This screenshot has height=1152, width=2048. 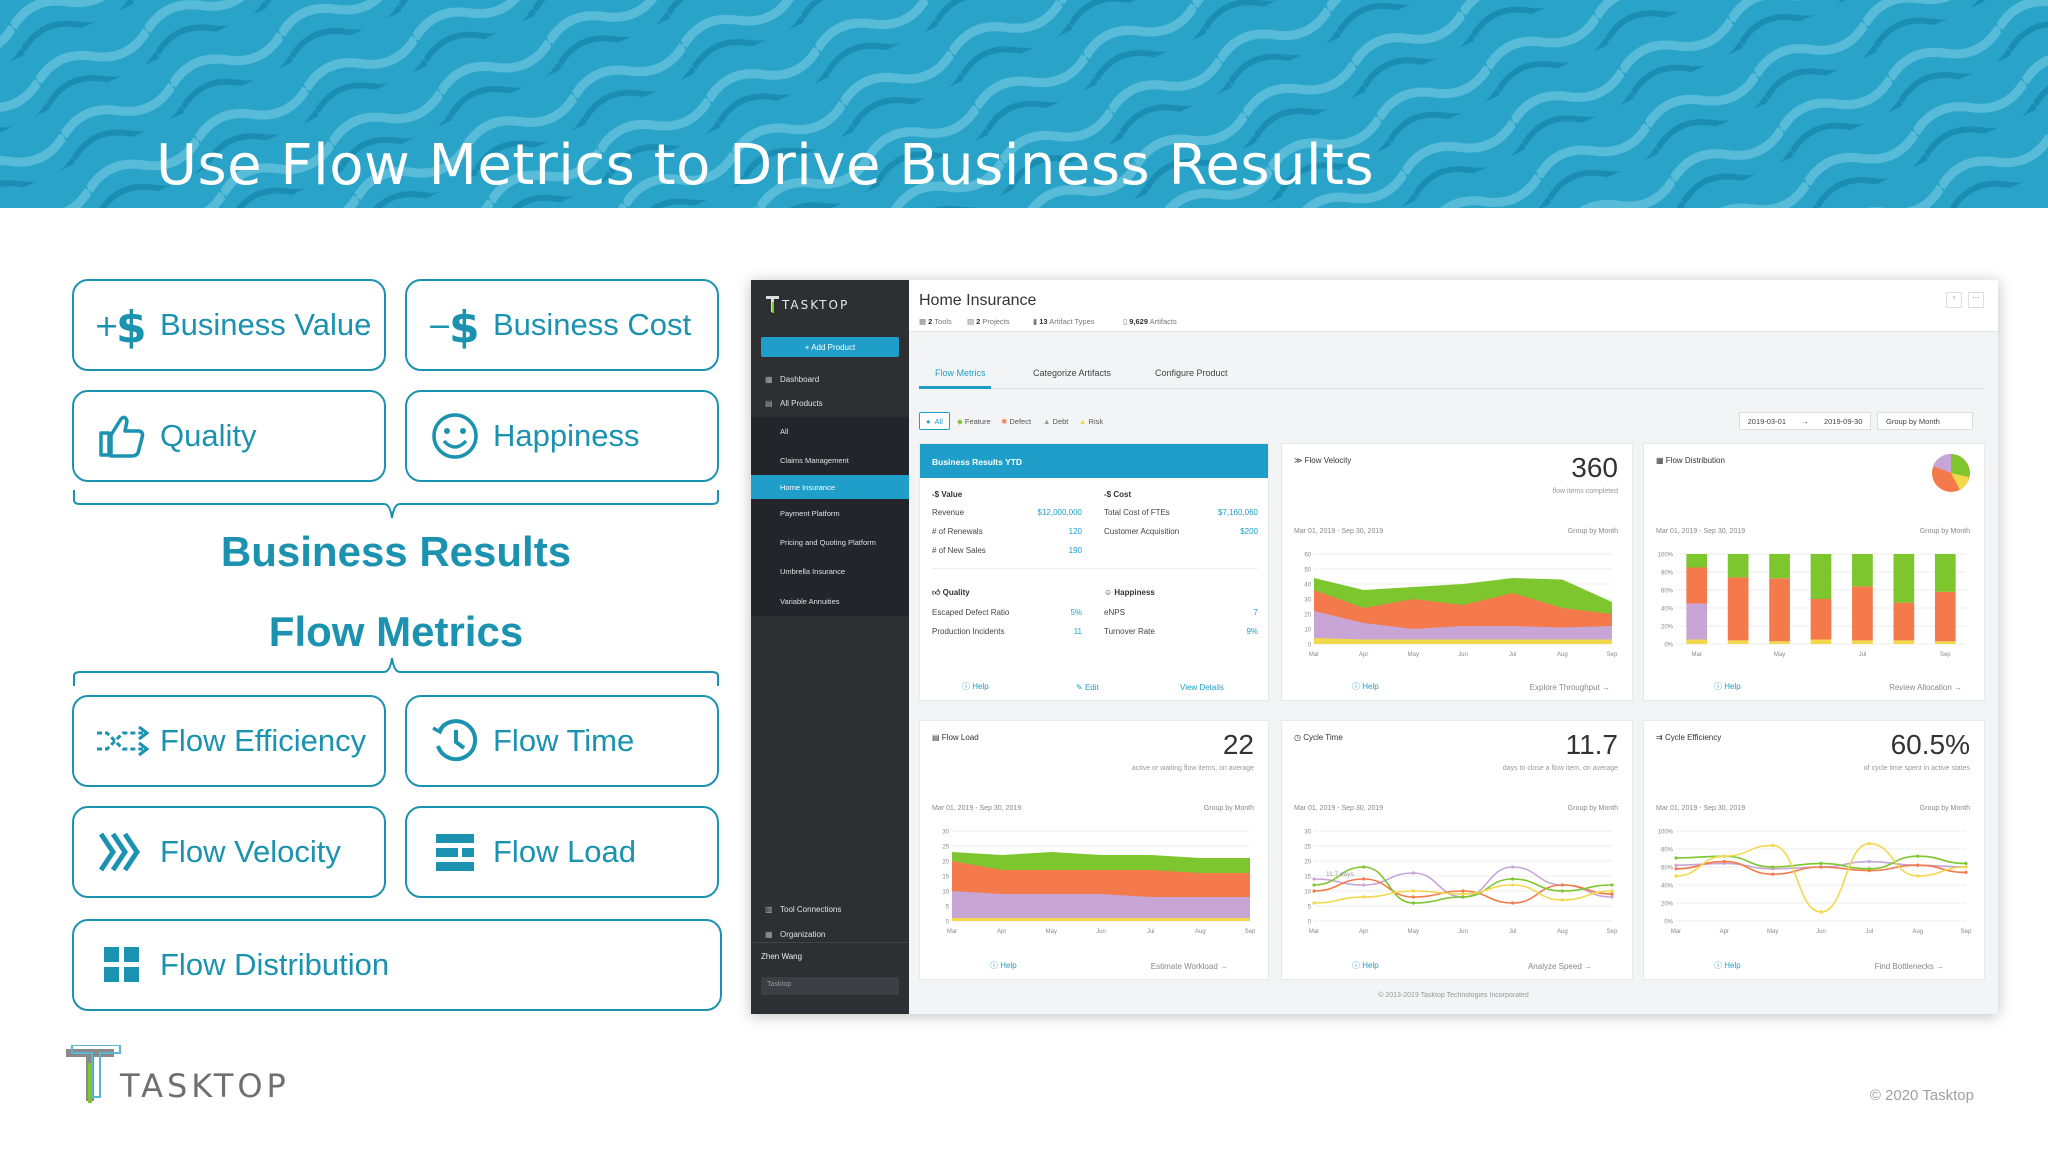 What do you see at coordinates (1559, 966) in the screenshot?
I see `cycle-time-action-link: Analyze Speed →` at bounding box center [1559, 966].